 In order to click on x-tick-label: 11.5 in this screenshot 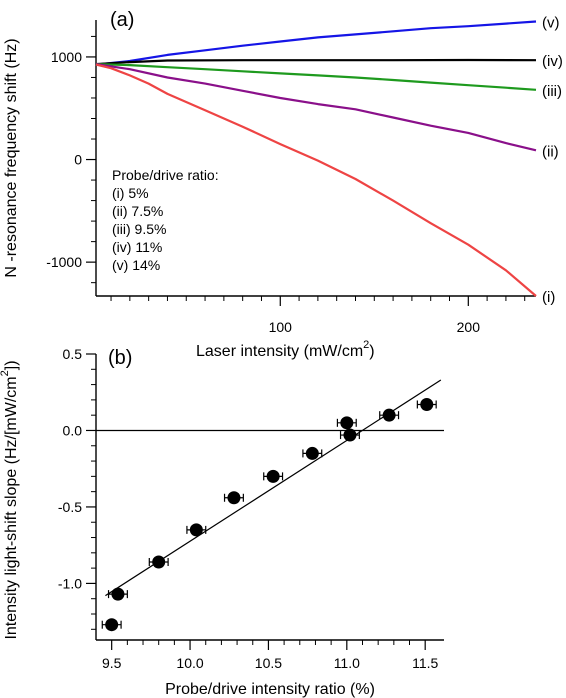, I will do `click(425, 663)`.